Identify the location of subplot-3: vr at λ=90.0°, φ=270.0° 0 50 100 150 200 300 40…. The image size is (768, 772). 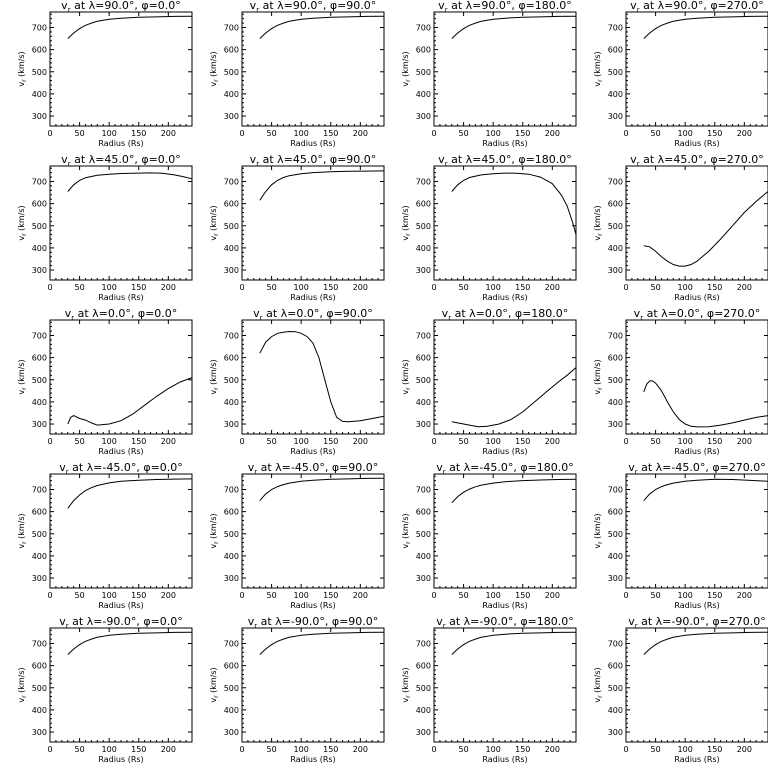
(680, 74).